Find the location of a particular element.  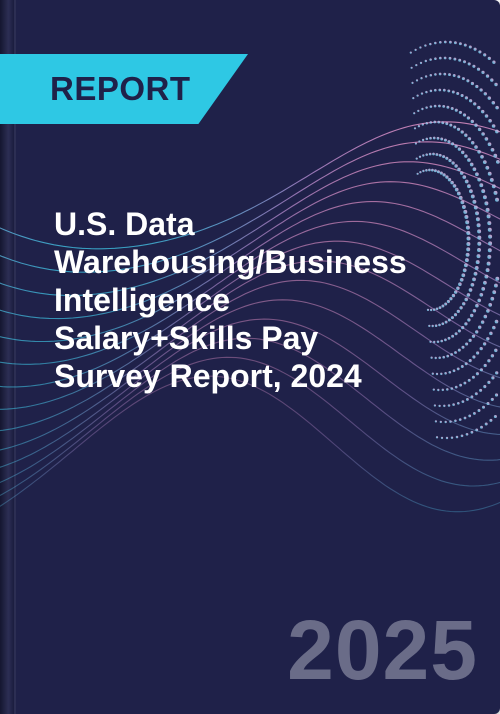

title-line: U.S. Data is located at coordinates (124, 224).